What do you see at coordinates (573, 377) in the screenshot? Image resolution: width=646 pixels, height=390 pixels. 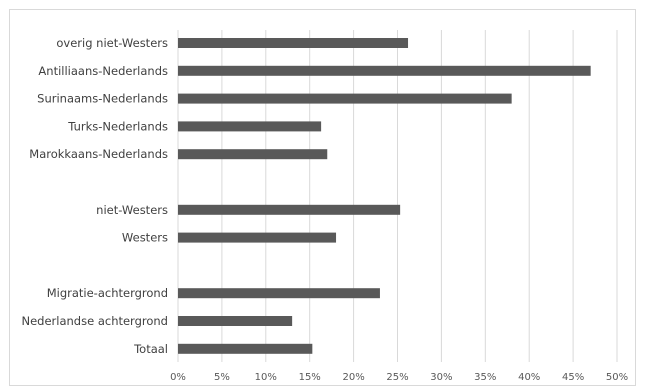 I see `x-tick-label: 45%` at bounding box center [573, 377].